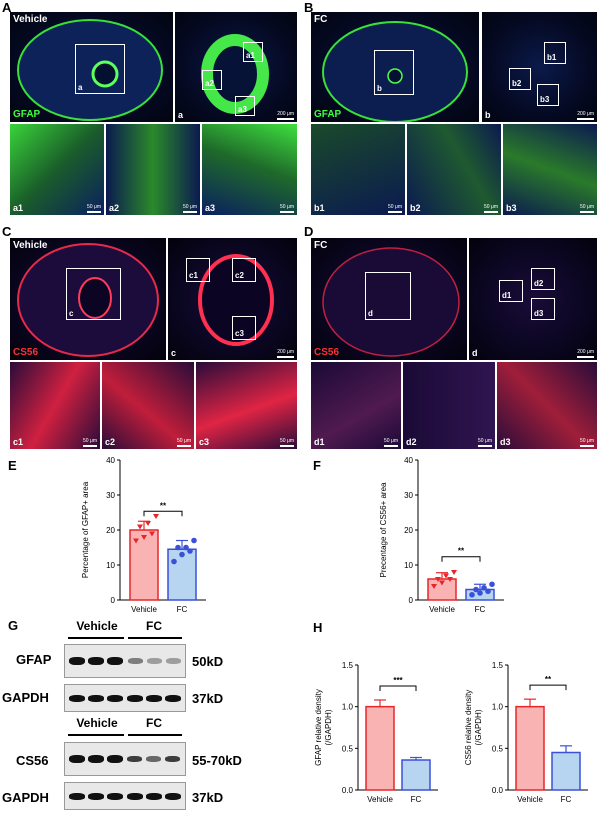 This screenshot has height=814, width=600. What do you see at coordinates (244, 270) in the screenshot?
I see `roi-box-c2: c2` at bounding box center [244, 270].